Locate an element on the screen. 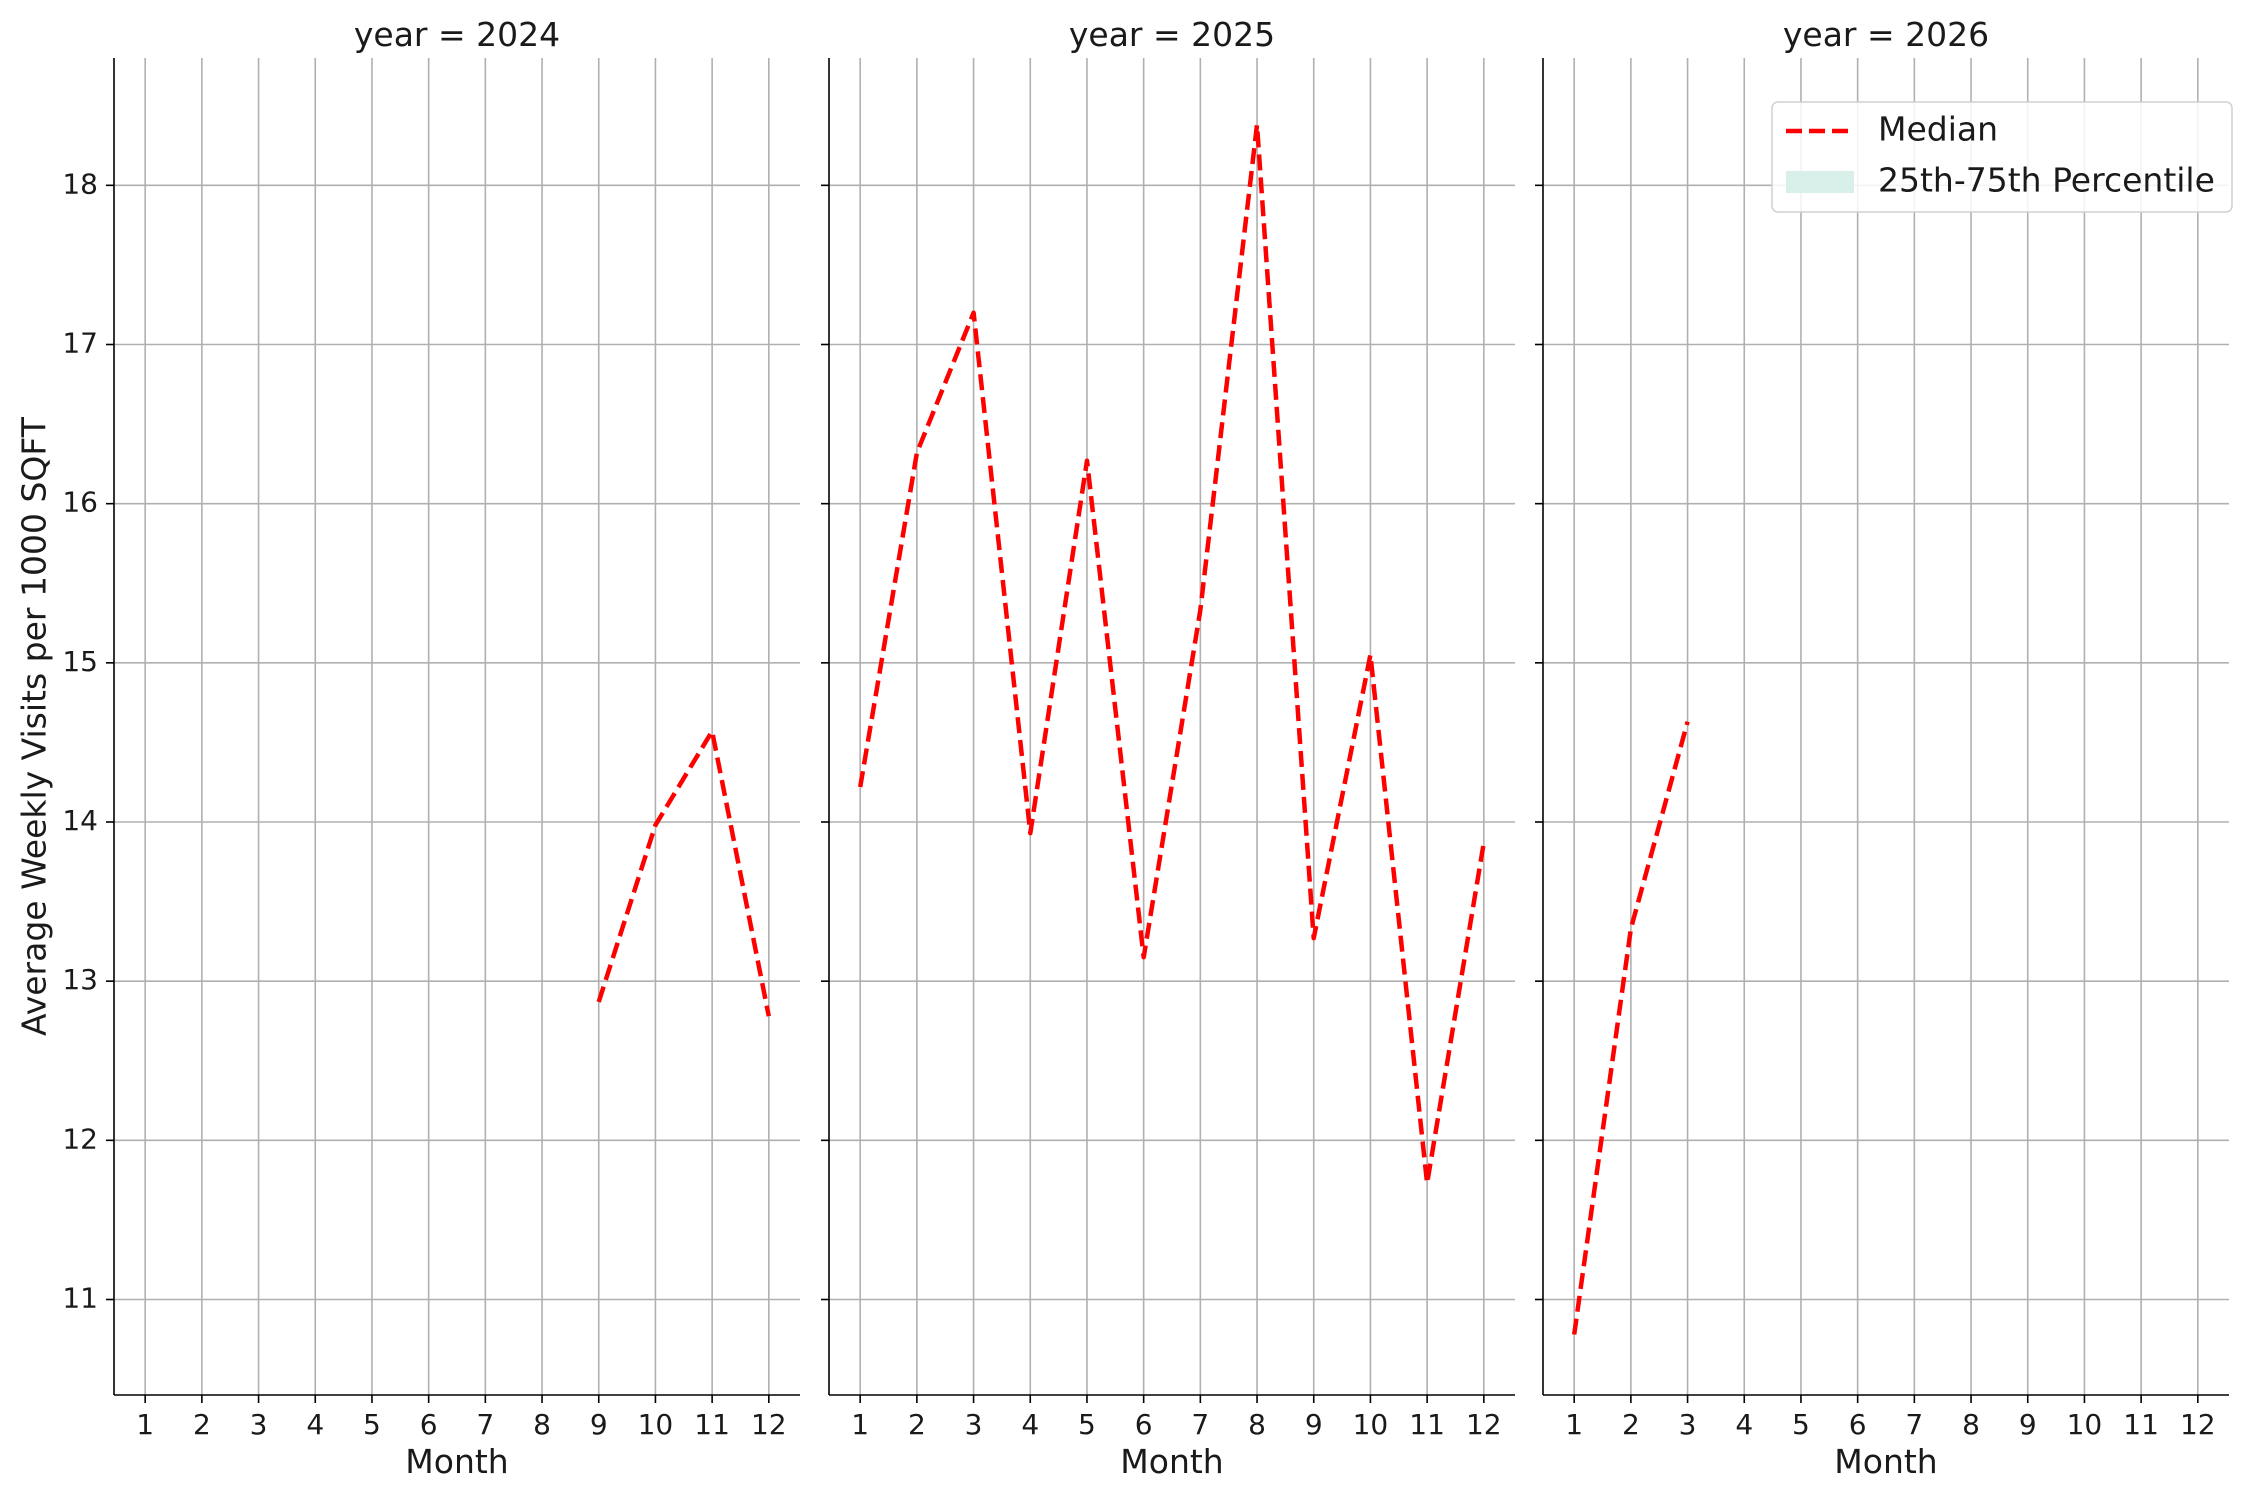 Image resolution: width=2250 pixels, height=1500 pixels. legend-percentile-swatch is located at coordinates (1820, 182).